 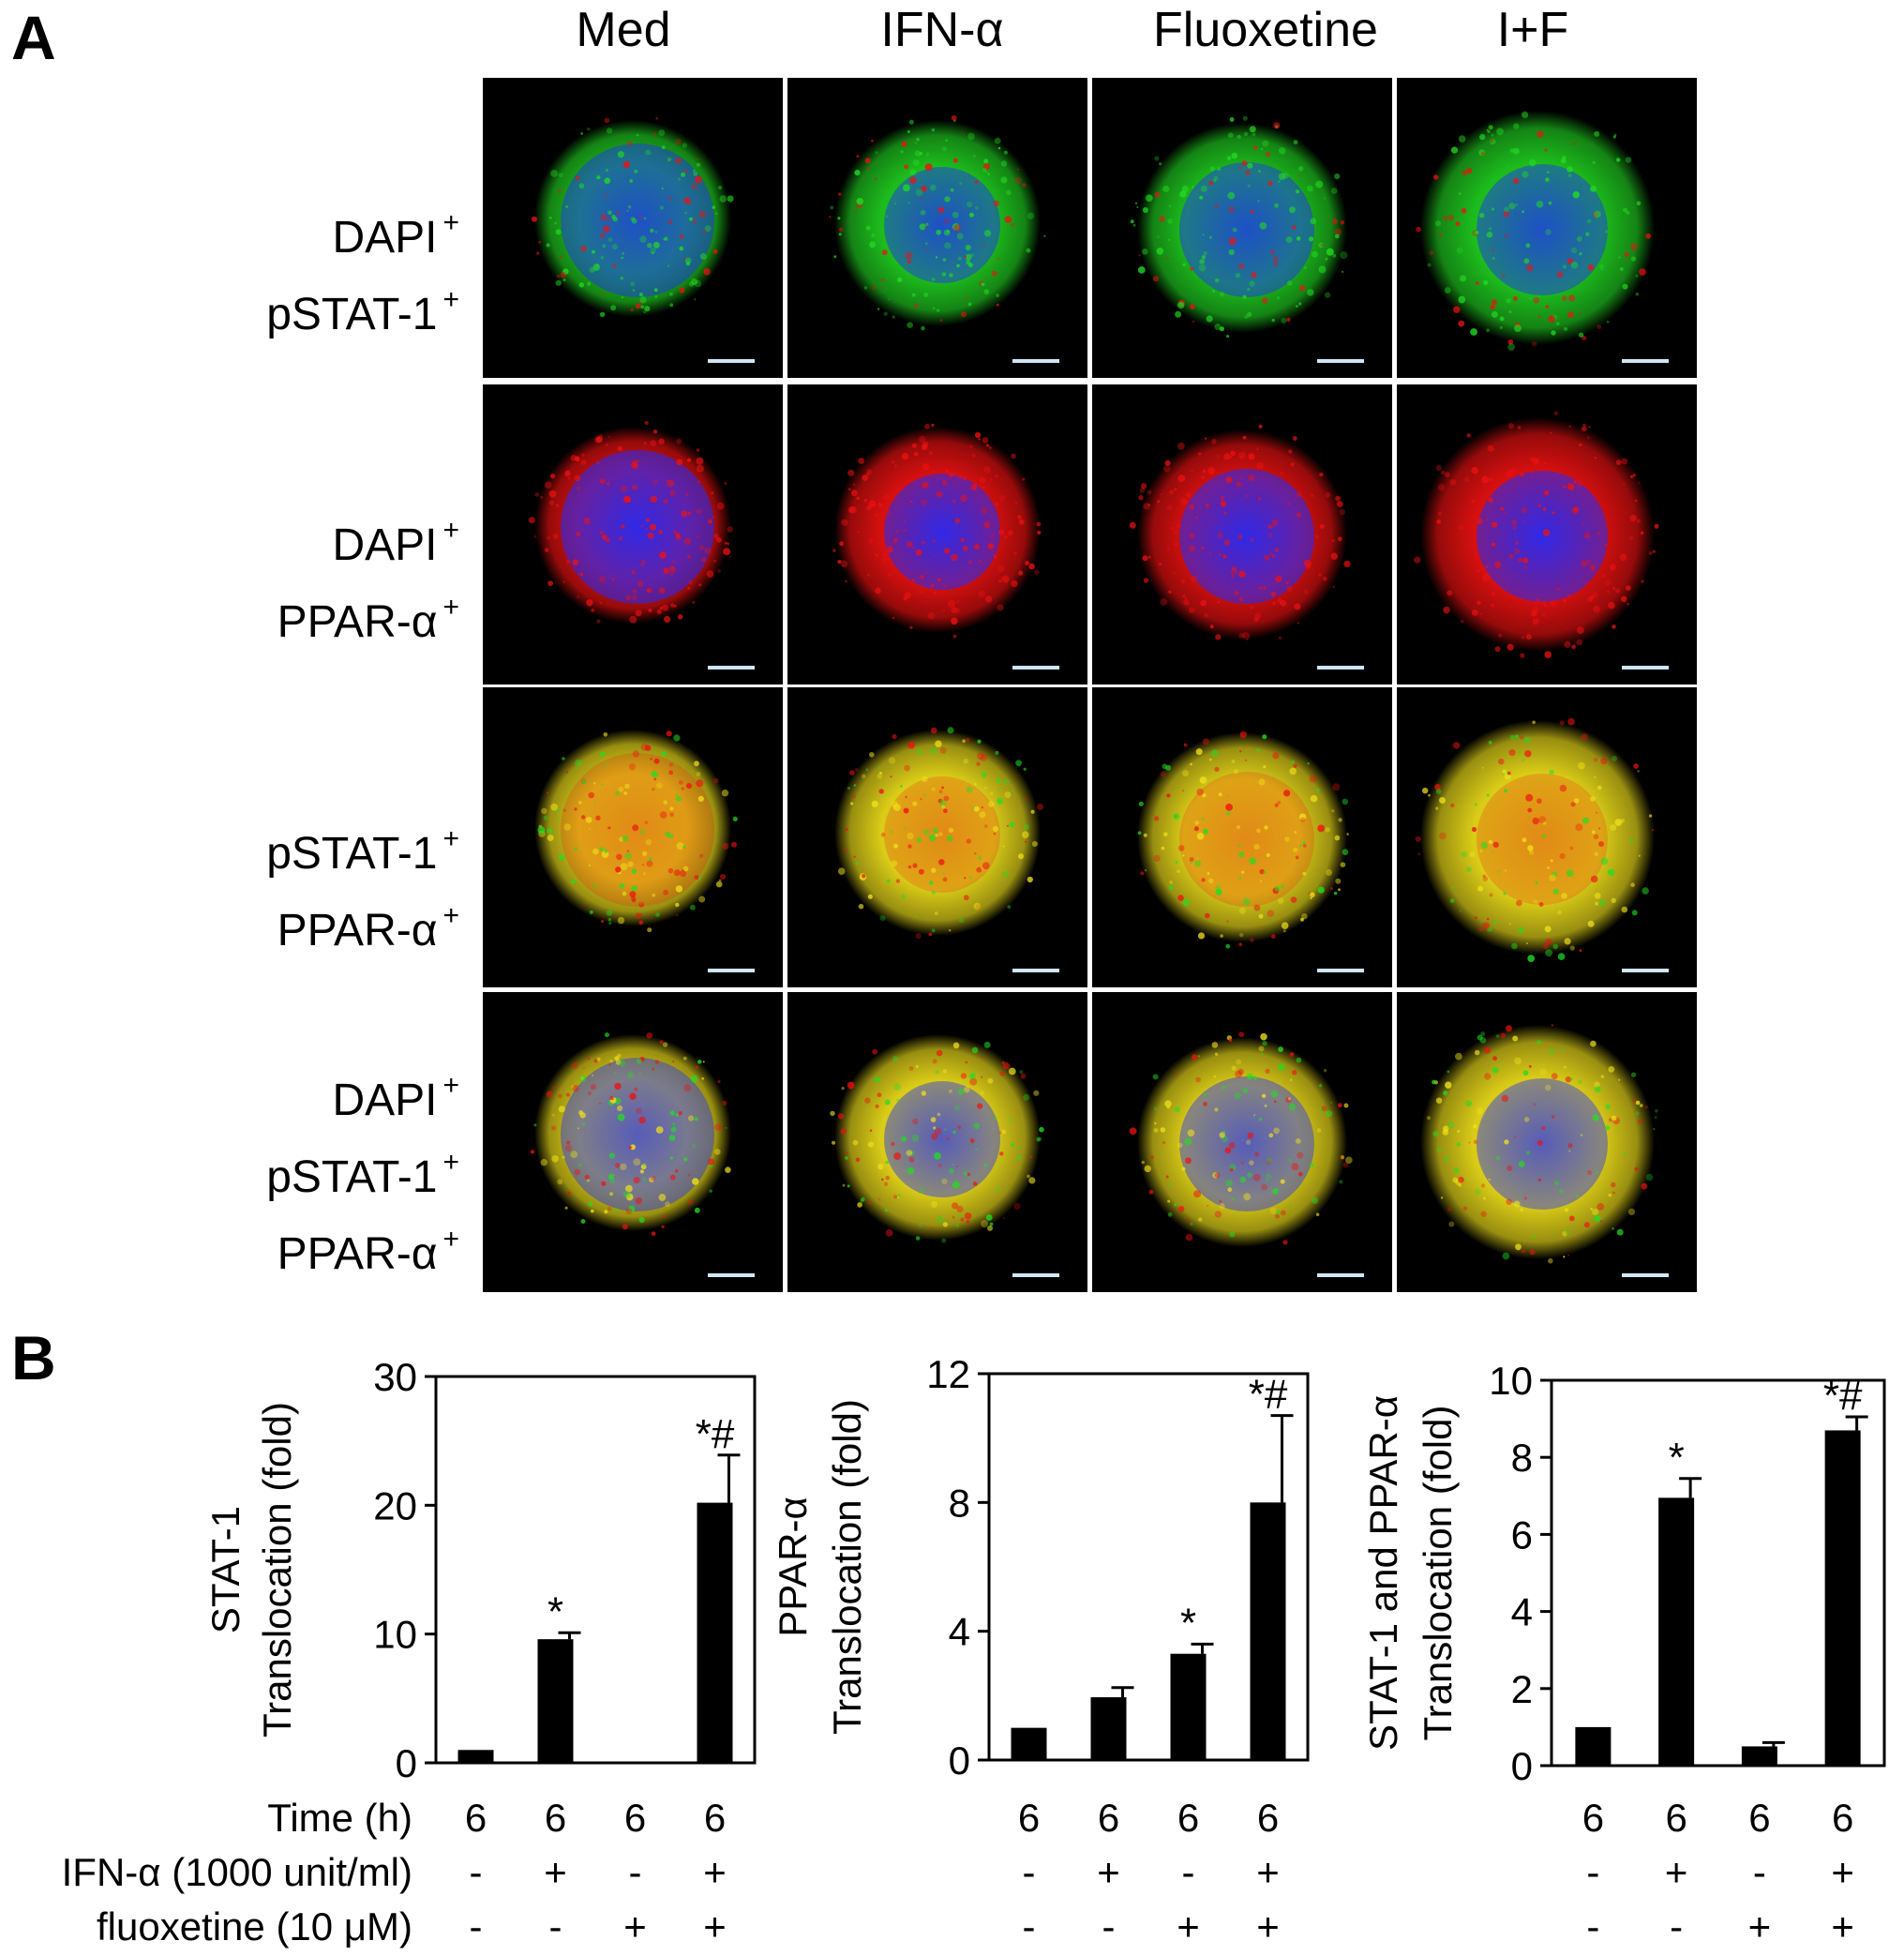 What do you see at coordinates (937, 1142) in the screenshot?
I see `micrograph-r4-c2` at bounding box center [937, 1142].